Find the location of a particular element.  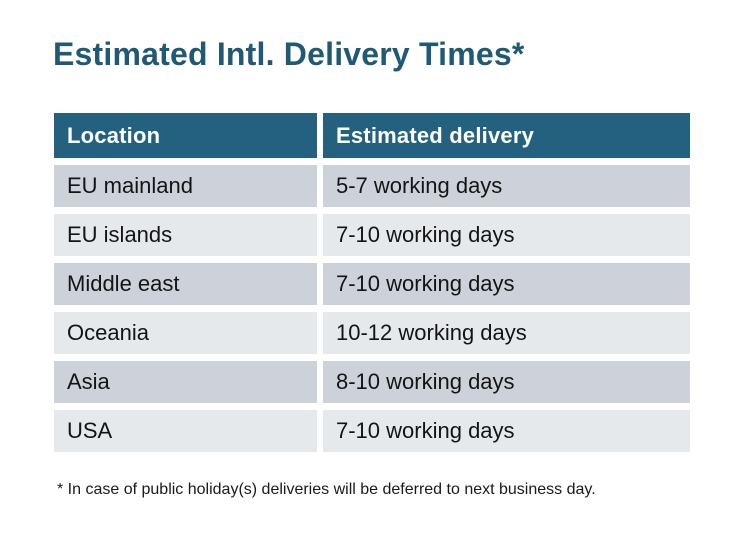

table-cell-delivery: 10-12 working days is located at coordinates (506, 333).